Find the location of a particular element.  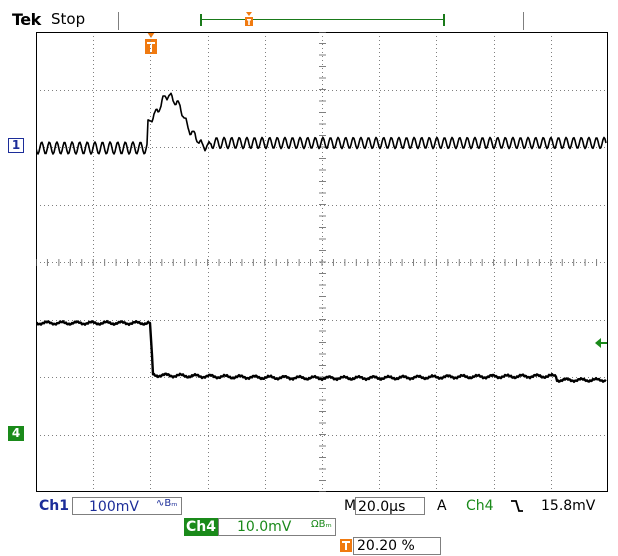

record-view-left-bracket is located at coordinates (201, 20).